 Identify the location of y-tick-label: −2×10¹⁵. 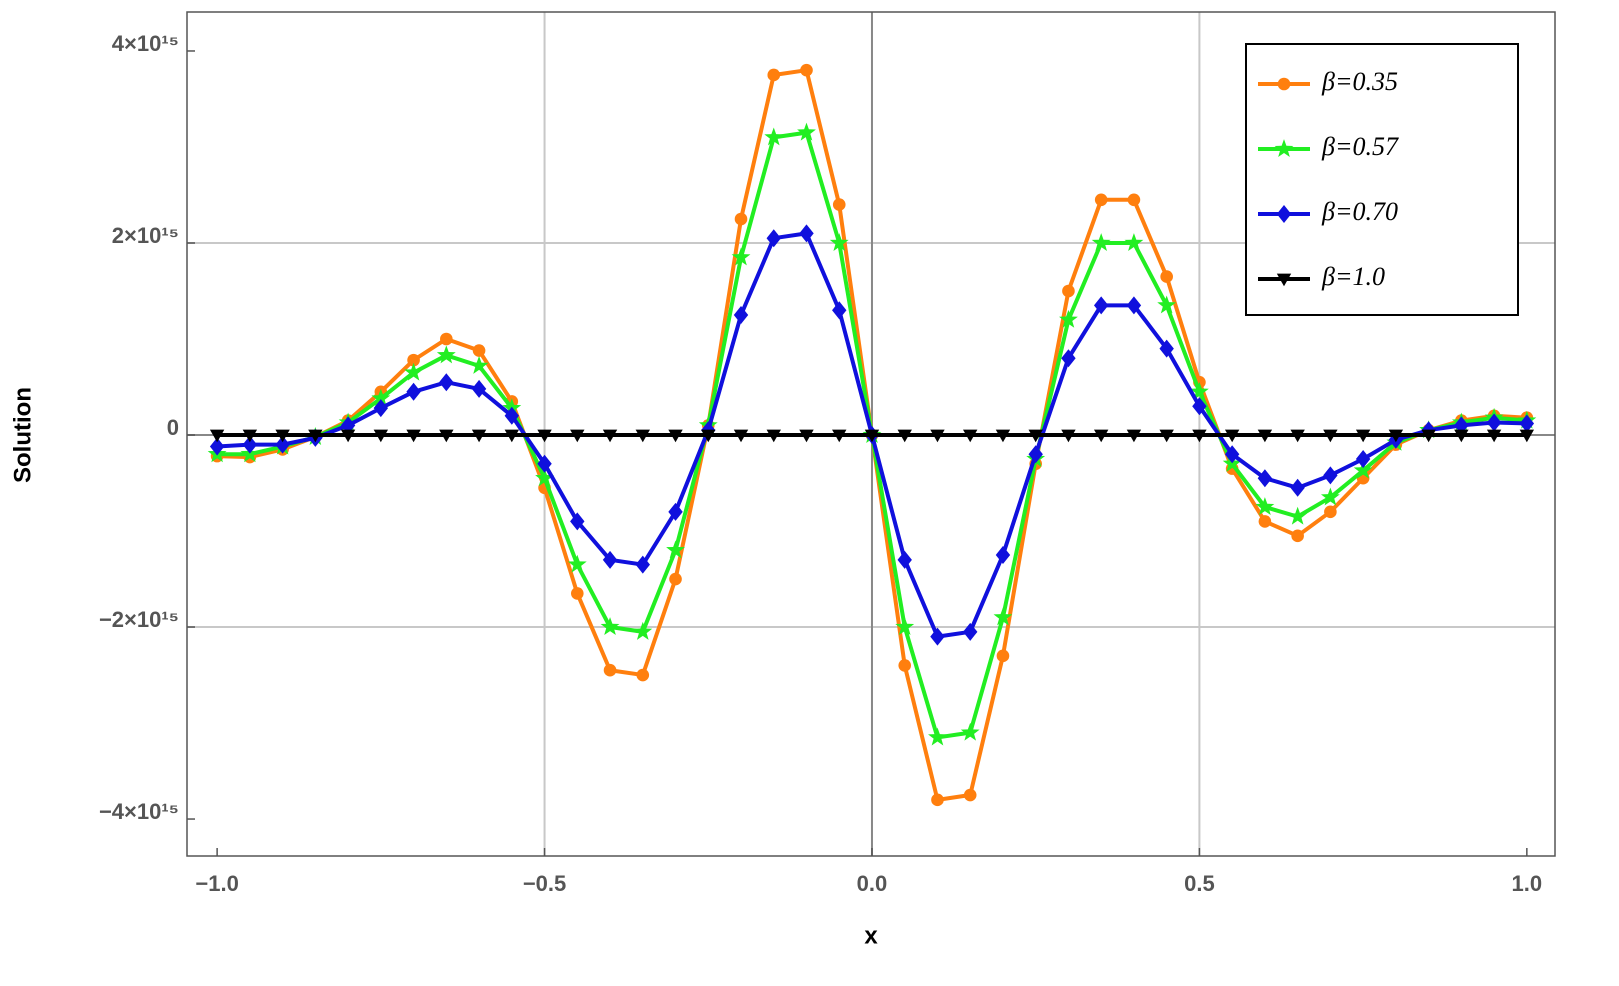
(139, 619).